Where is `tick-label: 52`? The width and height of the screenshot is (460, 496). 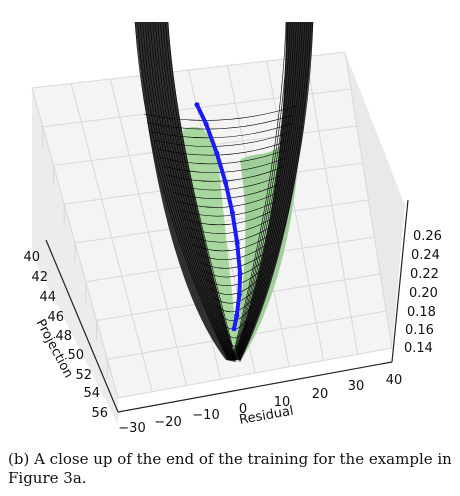
tick-label: 52 is located at coordinates (83, 375).